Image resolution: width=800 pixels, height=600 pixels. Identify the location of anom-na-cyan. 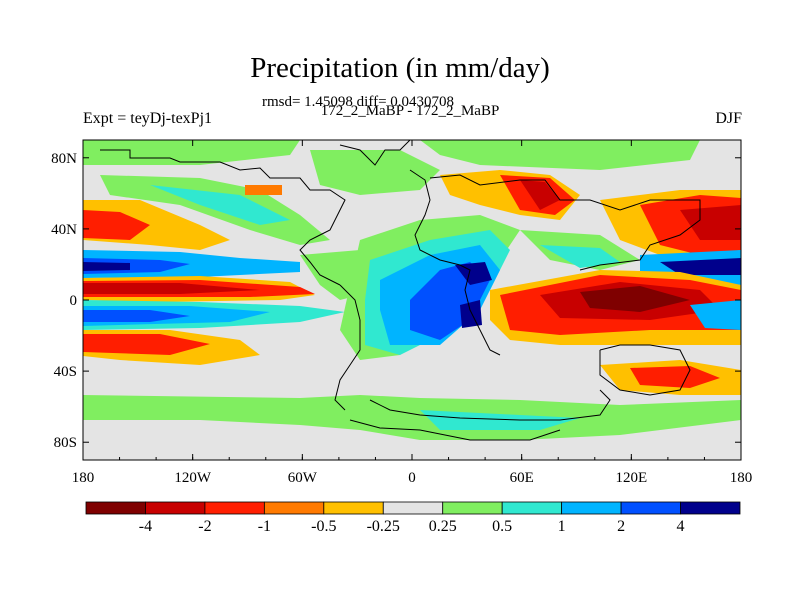
(220, 205).